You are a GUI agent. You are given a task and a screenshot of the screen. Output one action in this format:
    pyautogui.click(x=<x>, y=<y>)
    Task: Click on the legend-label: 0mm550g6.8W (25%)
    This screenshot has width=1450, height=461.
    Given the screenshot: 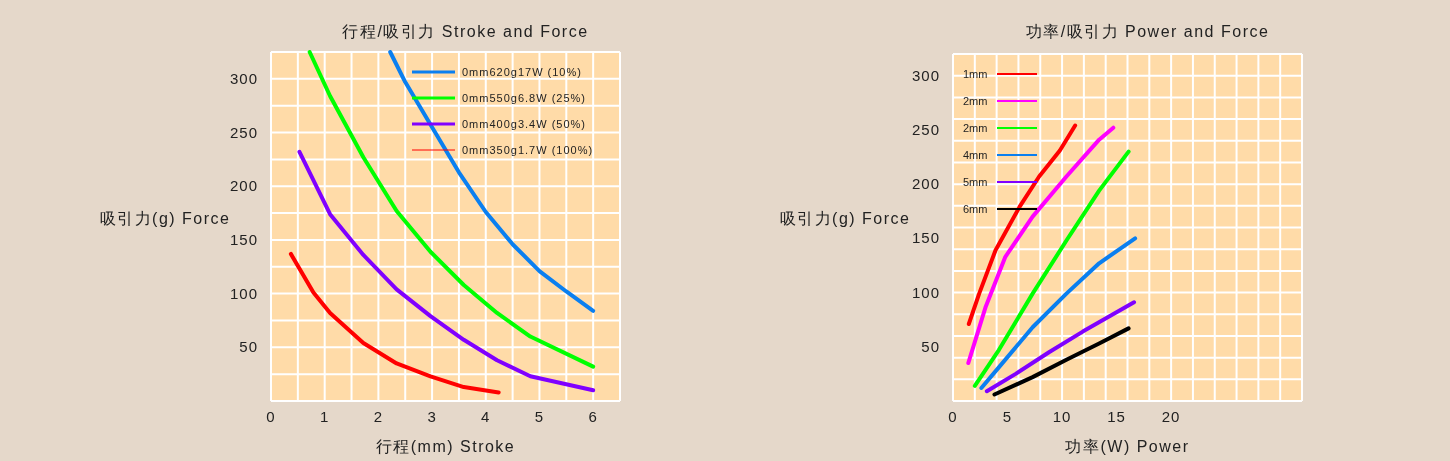 What is the action you would take?
    pyautogui.click(x=524, y=98)
    